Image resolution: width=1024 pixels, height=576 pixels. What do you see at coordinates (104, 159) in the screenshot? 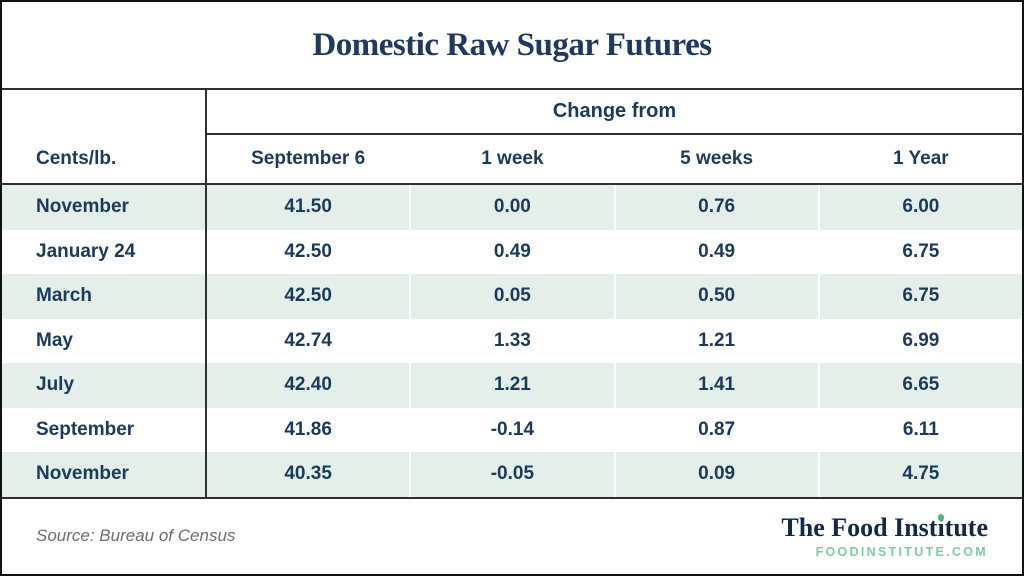
I see `column-header-cents-lb: Cents/lb.` at bounding box center [104, 159].